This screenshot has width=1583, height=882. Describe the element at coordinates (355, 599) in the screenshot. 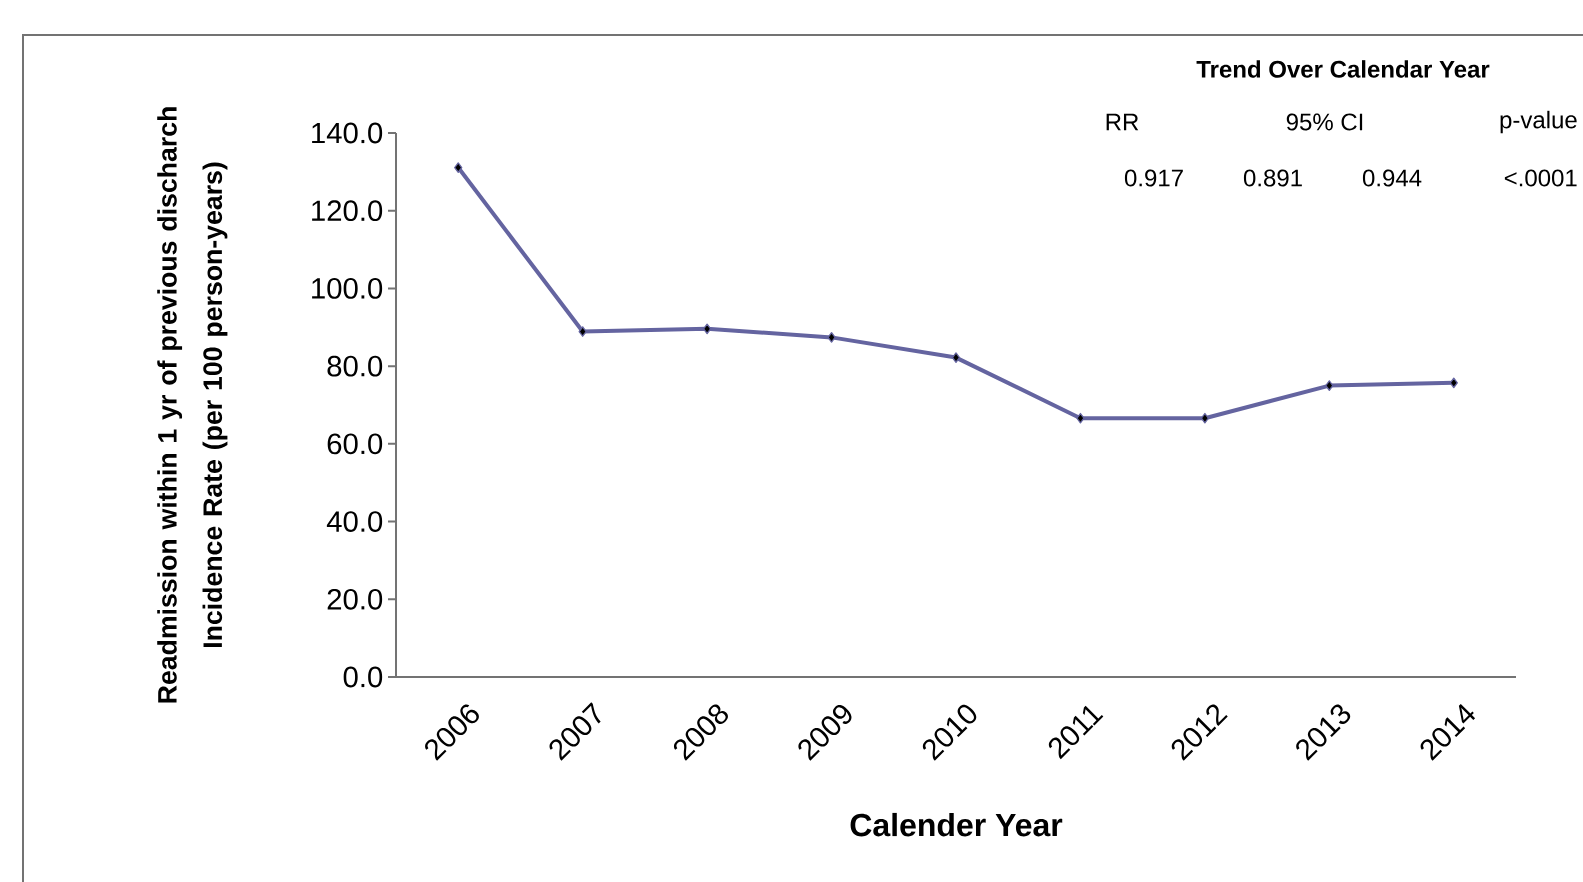

I see `y-tick-label: 20.0` at that location.